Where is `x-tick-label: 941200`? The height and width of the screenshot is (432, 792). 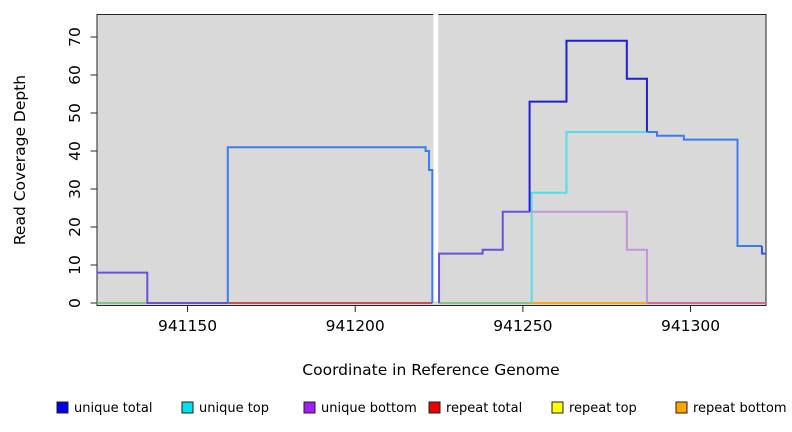 x-tick-label: 941200 is located at coordinates (355, 326).